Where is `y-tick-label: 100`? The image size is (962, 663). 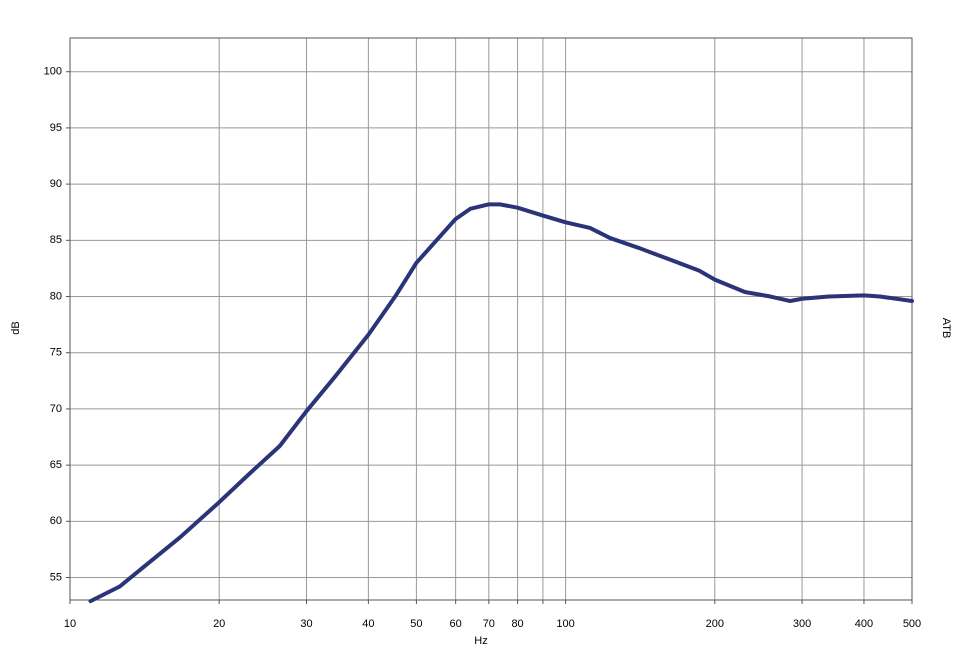 y-tick-label: 100 is located at coordinates (53, 72).